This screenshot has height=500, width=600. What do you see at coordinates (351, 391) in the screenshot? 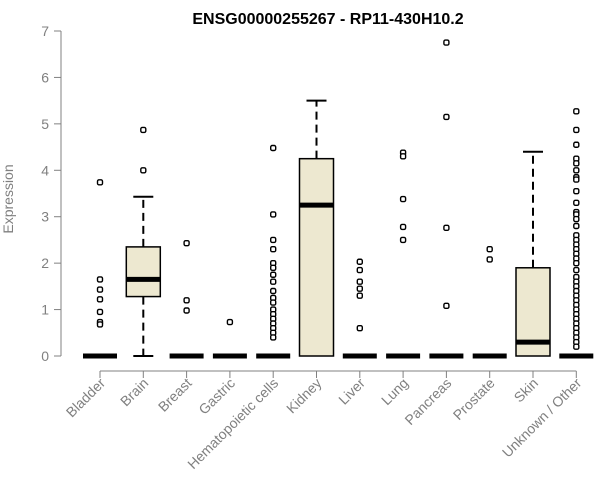
I see `x-tick-label: Liver` at bounding box center [351, 391].